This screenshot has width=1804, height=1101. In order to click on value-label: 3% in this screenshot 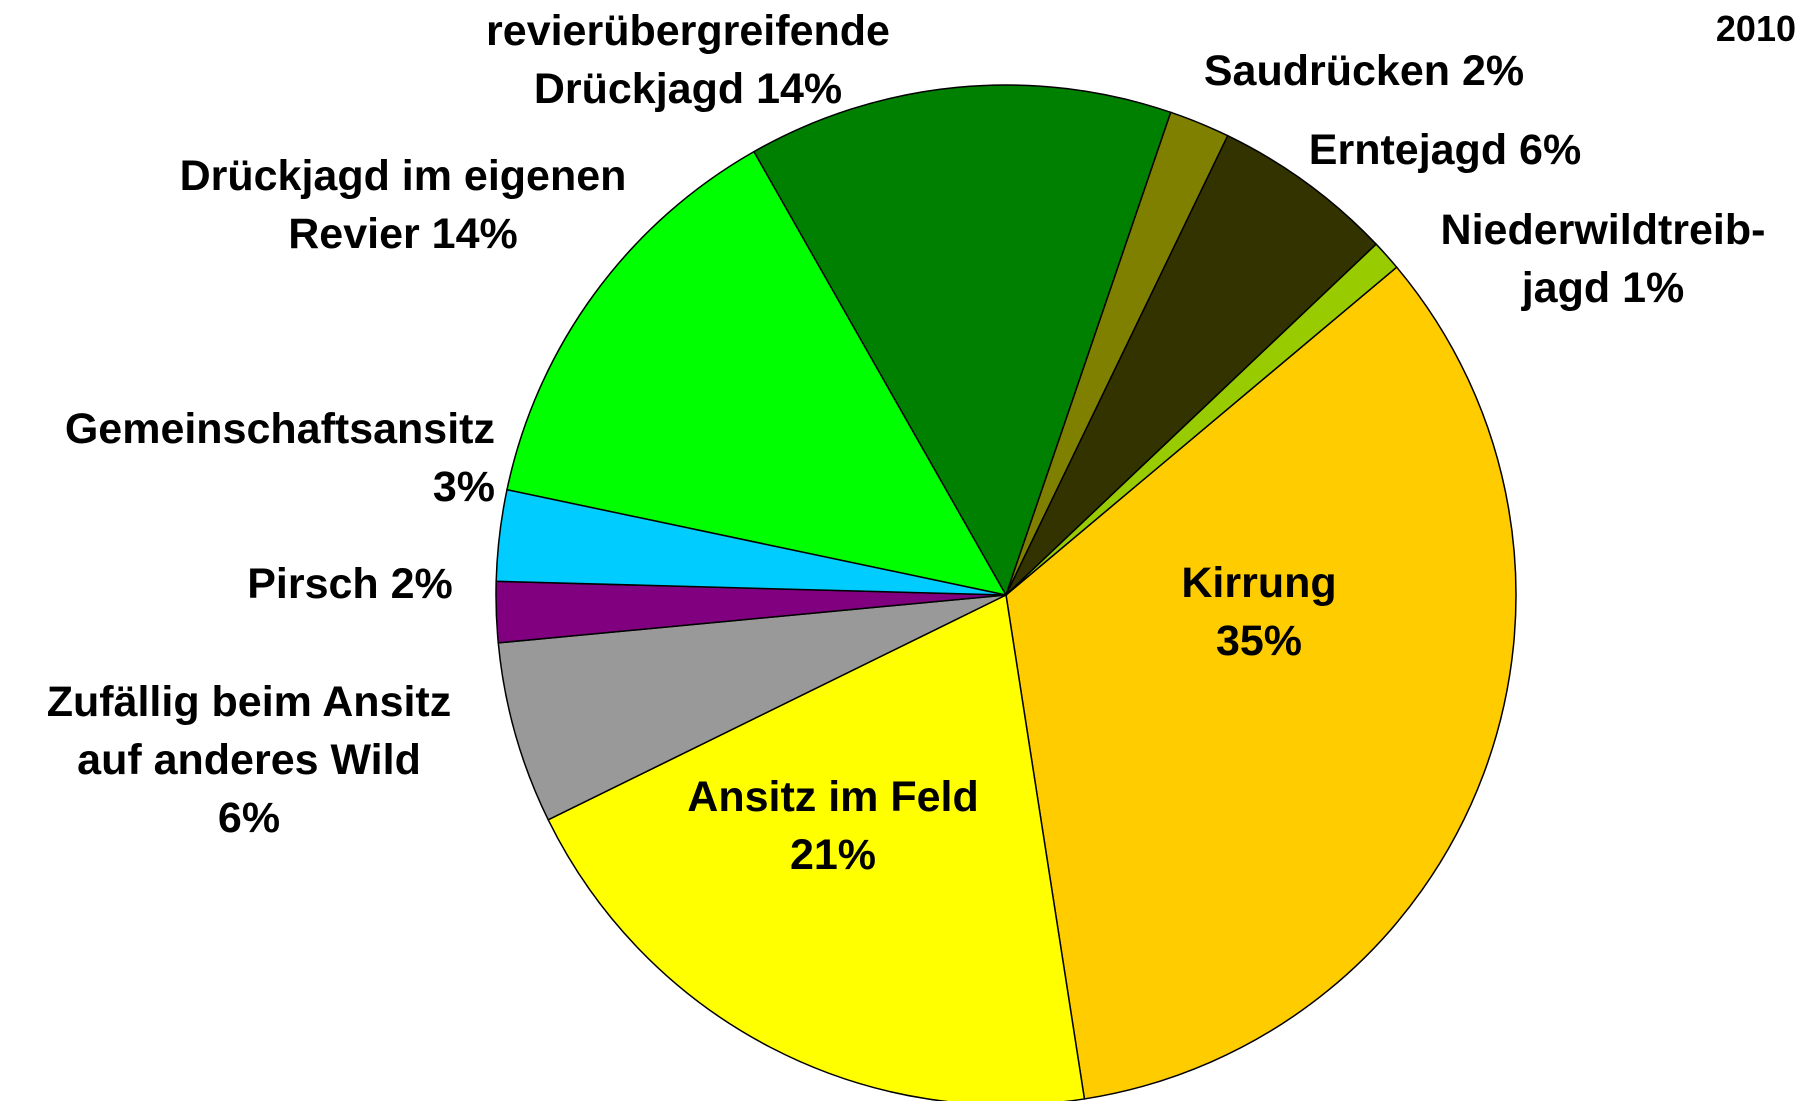, I will do `click(463, 487)`.